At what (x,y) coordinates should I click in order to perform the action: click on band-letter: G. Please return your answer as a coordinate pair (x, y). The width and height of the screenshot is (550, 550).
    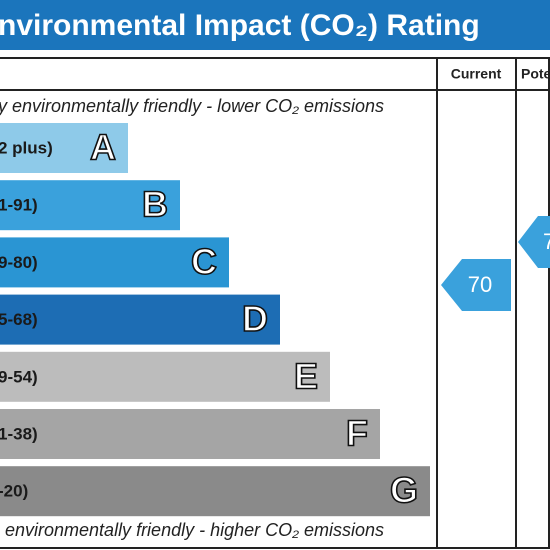
    Looking at the image, I should click on (404, 490).